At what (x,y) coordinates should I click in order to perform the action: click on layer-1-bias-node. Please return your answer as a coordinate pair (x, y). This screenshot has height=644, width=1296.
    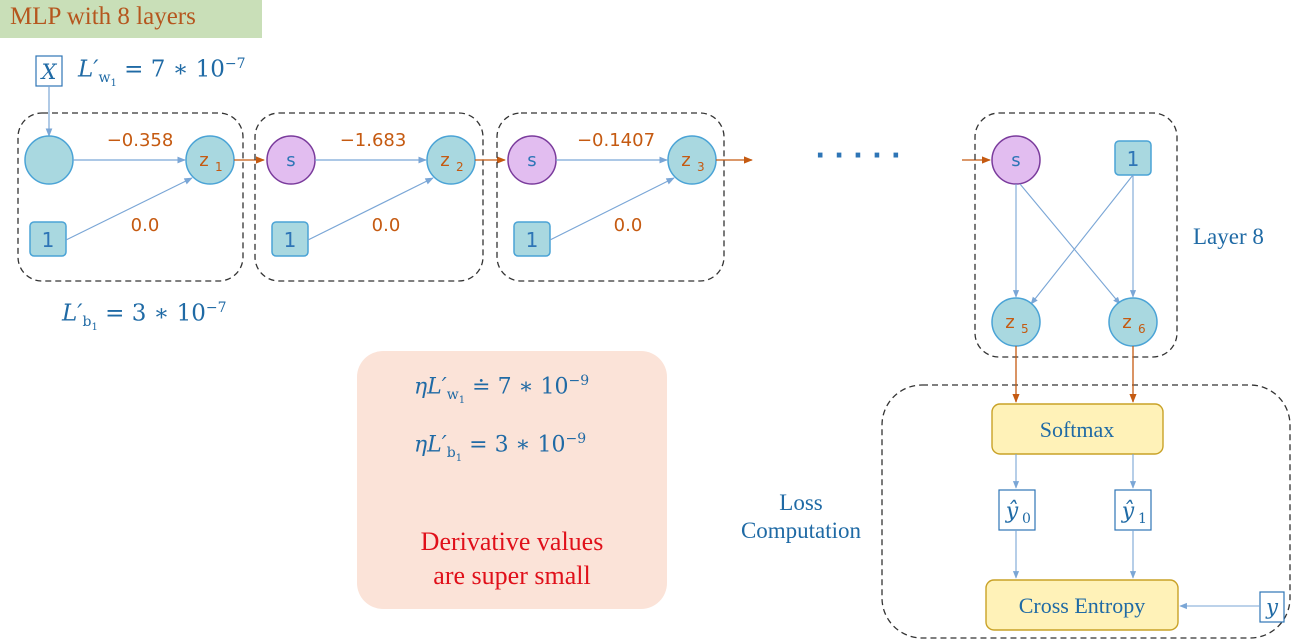
    Looking at the image, I should click on (48, 239).